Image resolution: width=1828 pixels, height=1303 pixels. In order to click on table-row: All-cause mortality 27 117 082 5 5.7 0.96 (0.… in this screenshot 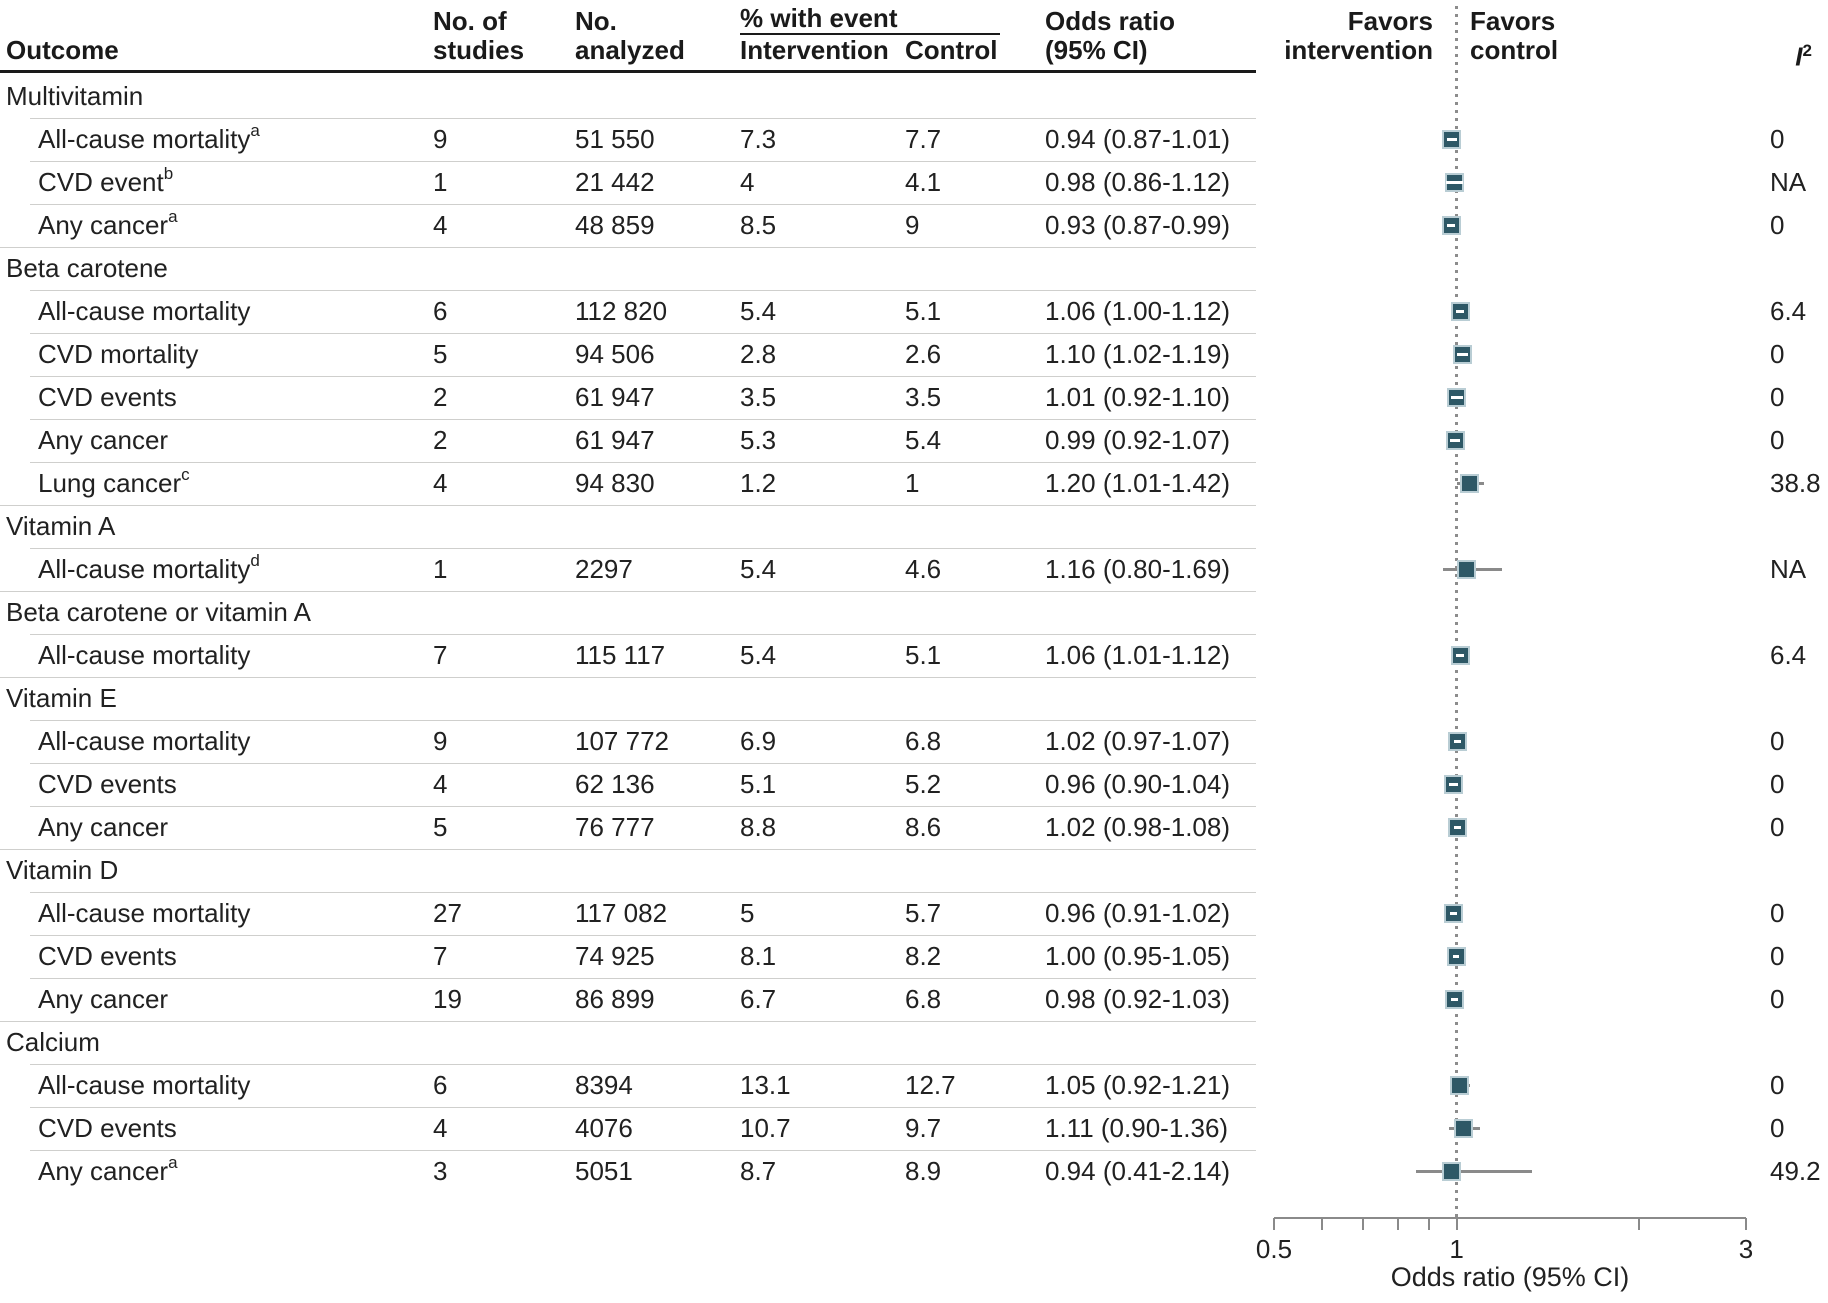, I will do `click(914, 913)`.